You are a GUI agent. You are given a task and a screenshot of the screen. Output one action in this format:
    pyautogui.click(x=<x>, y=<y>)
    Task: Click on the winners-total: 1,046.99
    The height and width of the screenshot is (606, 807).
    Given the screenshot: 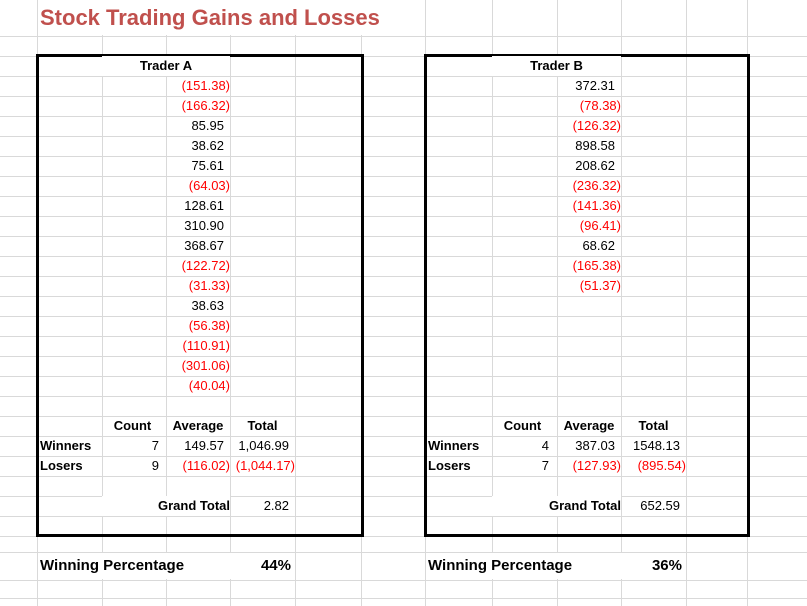 What is the action you would take?
    pyautogui.click(x=263, y=445)
    